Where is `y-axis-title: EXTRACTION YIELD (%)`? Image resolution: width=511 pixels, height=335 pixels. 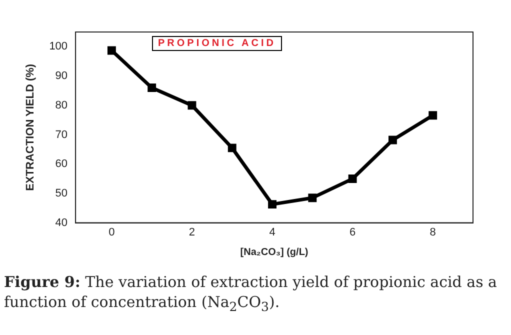 y-axis-title: EXTRACTION YIELD (%) is located at coordinates (30, 127).